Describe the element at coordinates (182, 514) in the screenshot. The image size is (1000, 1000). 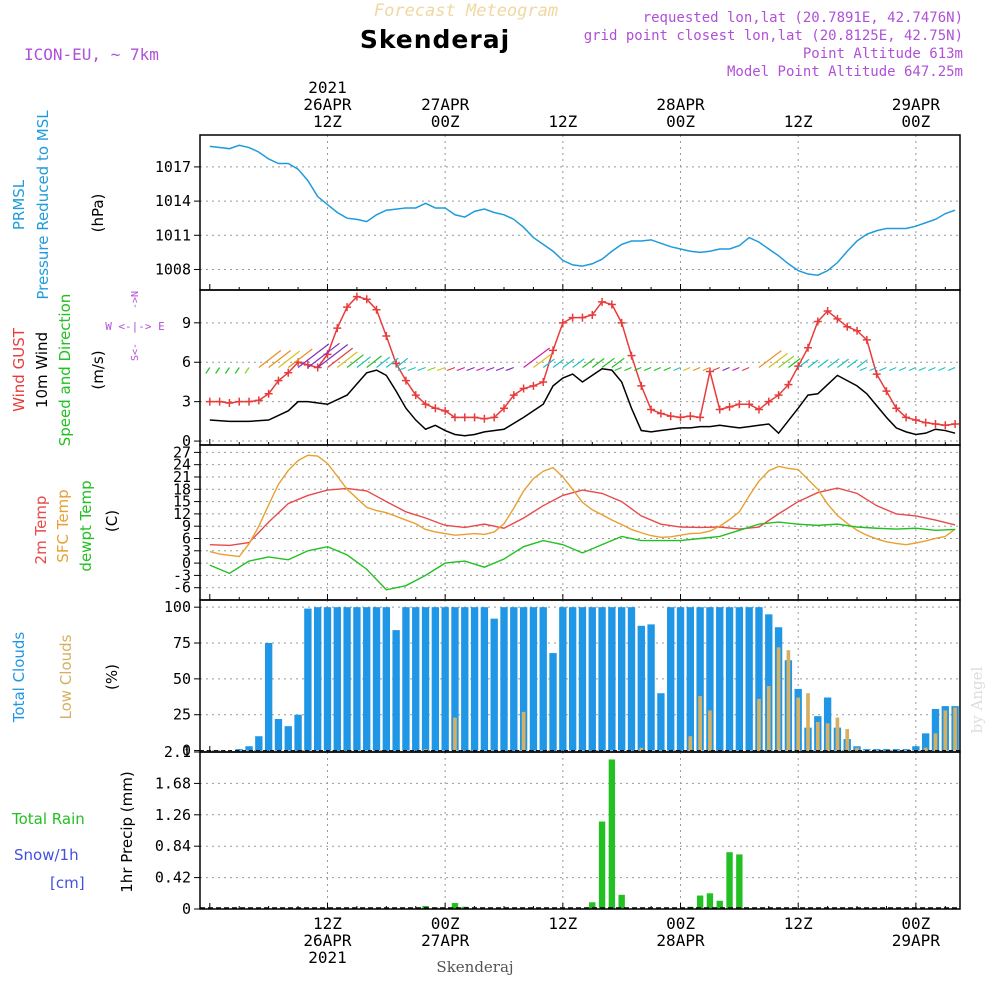
I see `y-tick-label: 12` at that location.